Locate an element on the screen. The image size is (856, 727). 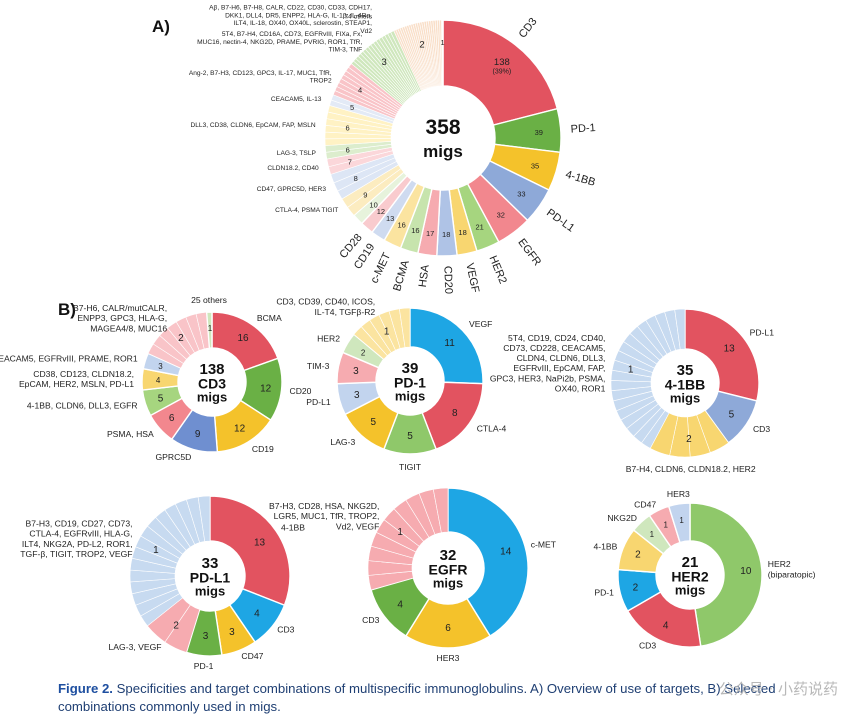
slice-category-label: EGFR is located at coordinates (529, 253).